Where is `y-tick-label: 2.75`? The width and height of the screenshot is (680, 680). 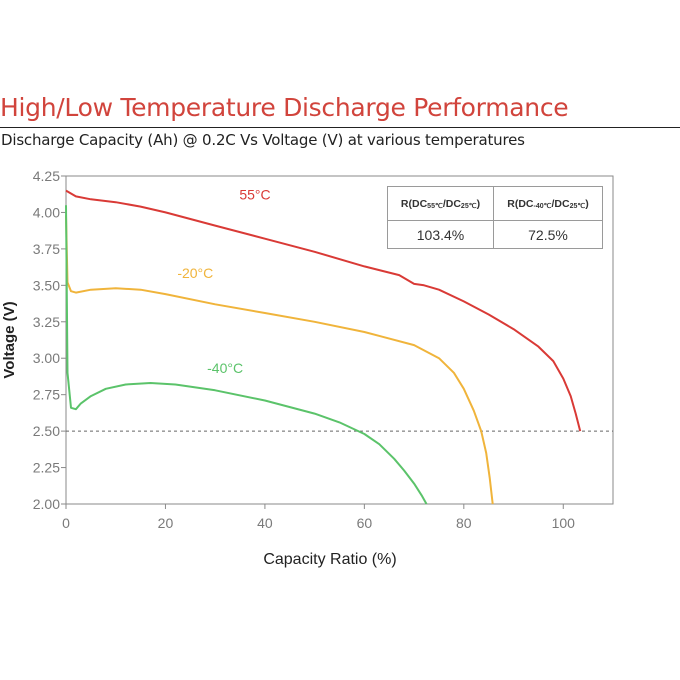 y-tick-label: 2.75 is located at coordinates (46, 395).